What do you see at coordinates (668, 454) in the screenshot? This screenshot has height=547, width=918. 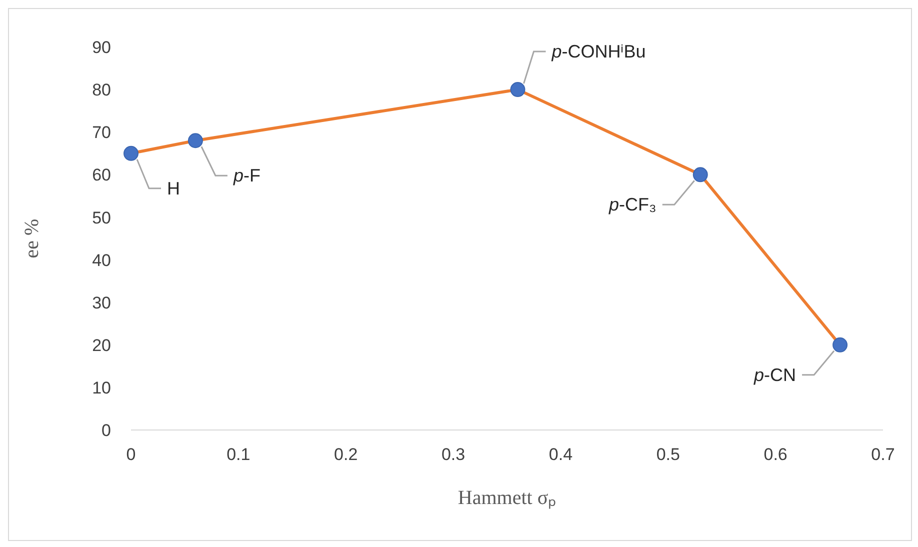 I see `x-tick-label: 0.5` at bounding box center [668, 454].